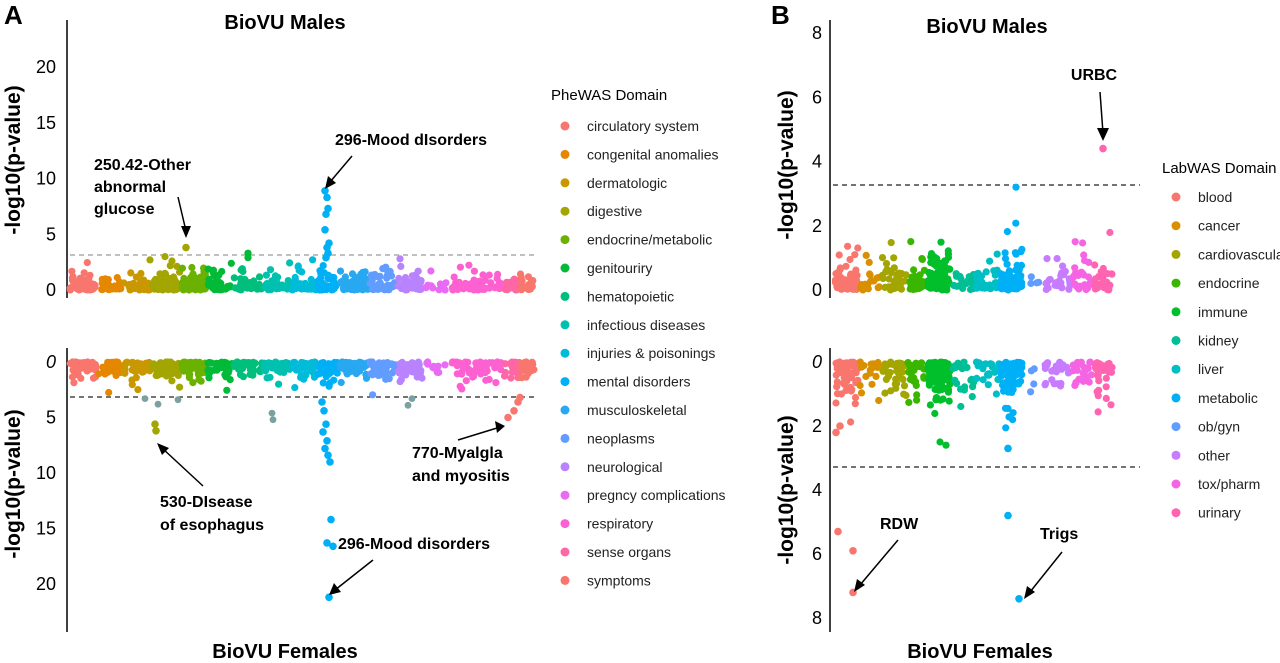  What do you see at coordinates (130, 187) in the screenshot?
I see `annotation-250-42-line-2: abnormal` at bounding box center [130, 187].